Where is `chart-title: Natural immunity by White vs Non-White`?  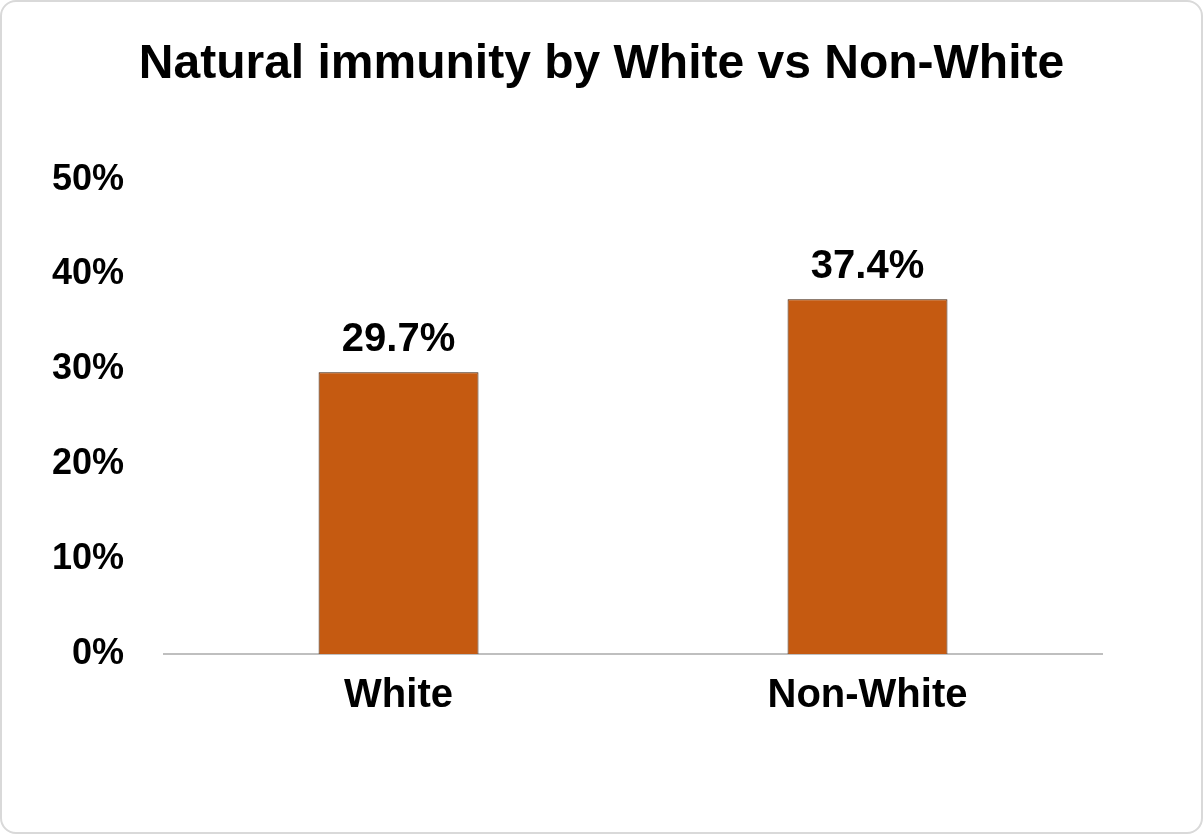
chart-title: Natural immunity by White vs Non-White is located at coordinates (601, 62).